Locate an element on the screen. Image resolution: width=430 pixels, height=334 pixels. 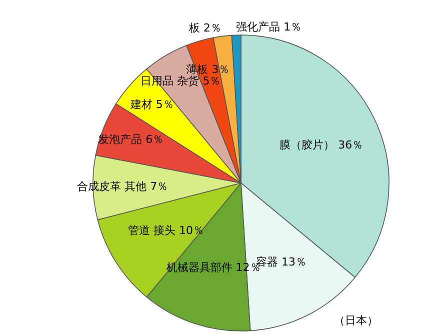
slice-label: 建材 5％ is located at coordinates (151, 105).